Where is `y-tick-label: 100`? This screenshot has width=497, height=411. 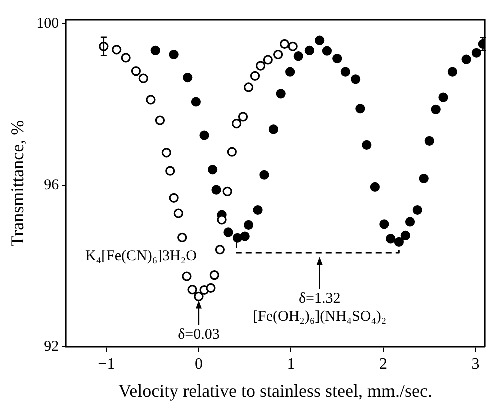
y-tick-label: 100 is located at coordinates (48, 24).